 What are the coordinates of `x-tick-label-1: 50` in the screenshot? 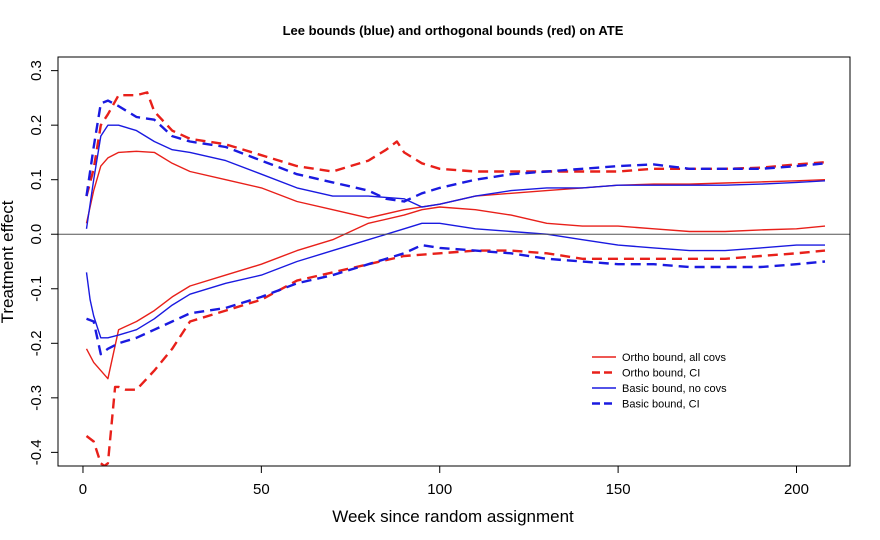 It's located at (261, 489).